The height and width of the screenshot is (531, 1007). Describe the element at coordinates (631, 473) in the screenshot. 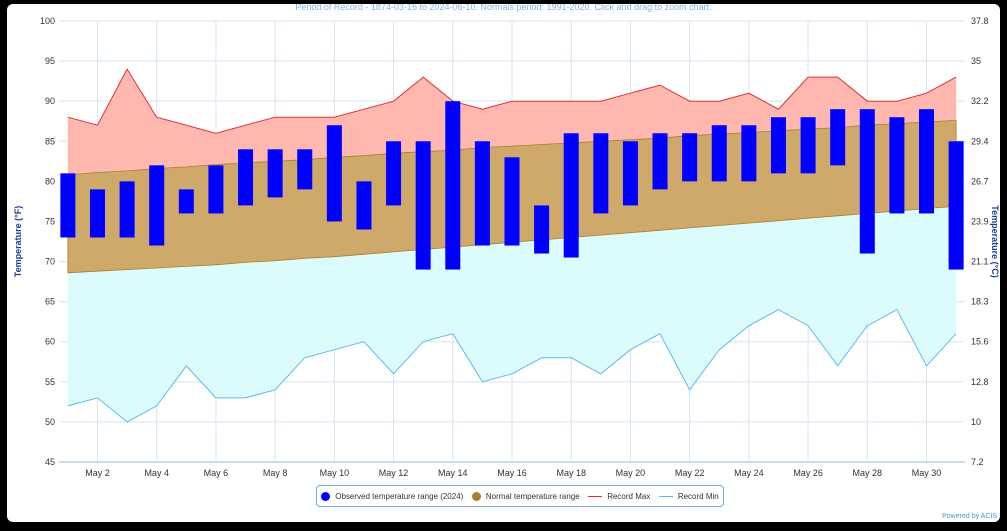

I see `x-tick-label: May 20` at that location.